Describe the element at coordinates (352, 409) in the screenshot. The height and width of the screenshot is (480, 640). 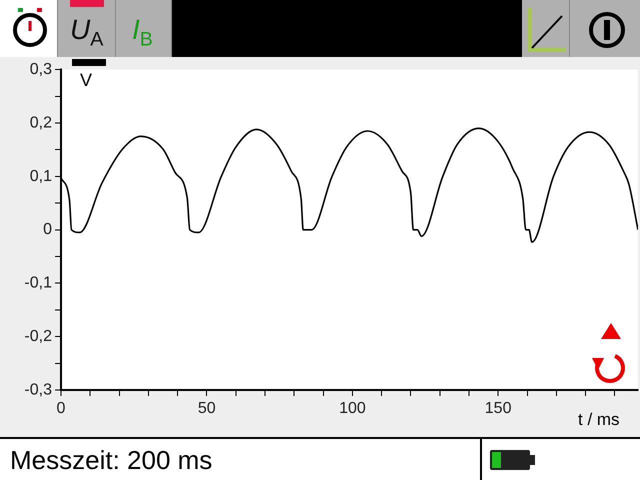
I see `x-tick-label: 100` at that location.